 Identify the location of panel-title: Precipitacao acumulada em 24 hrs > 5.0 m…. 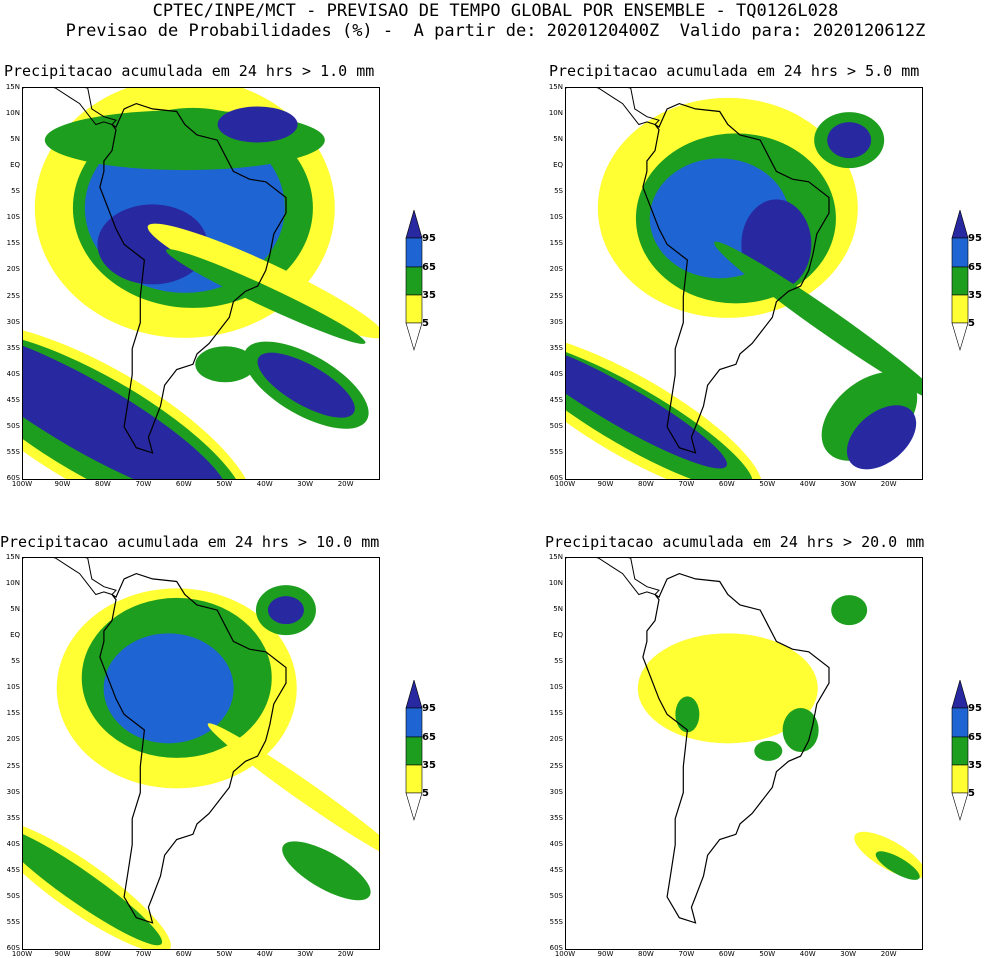
(734, 71).